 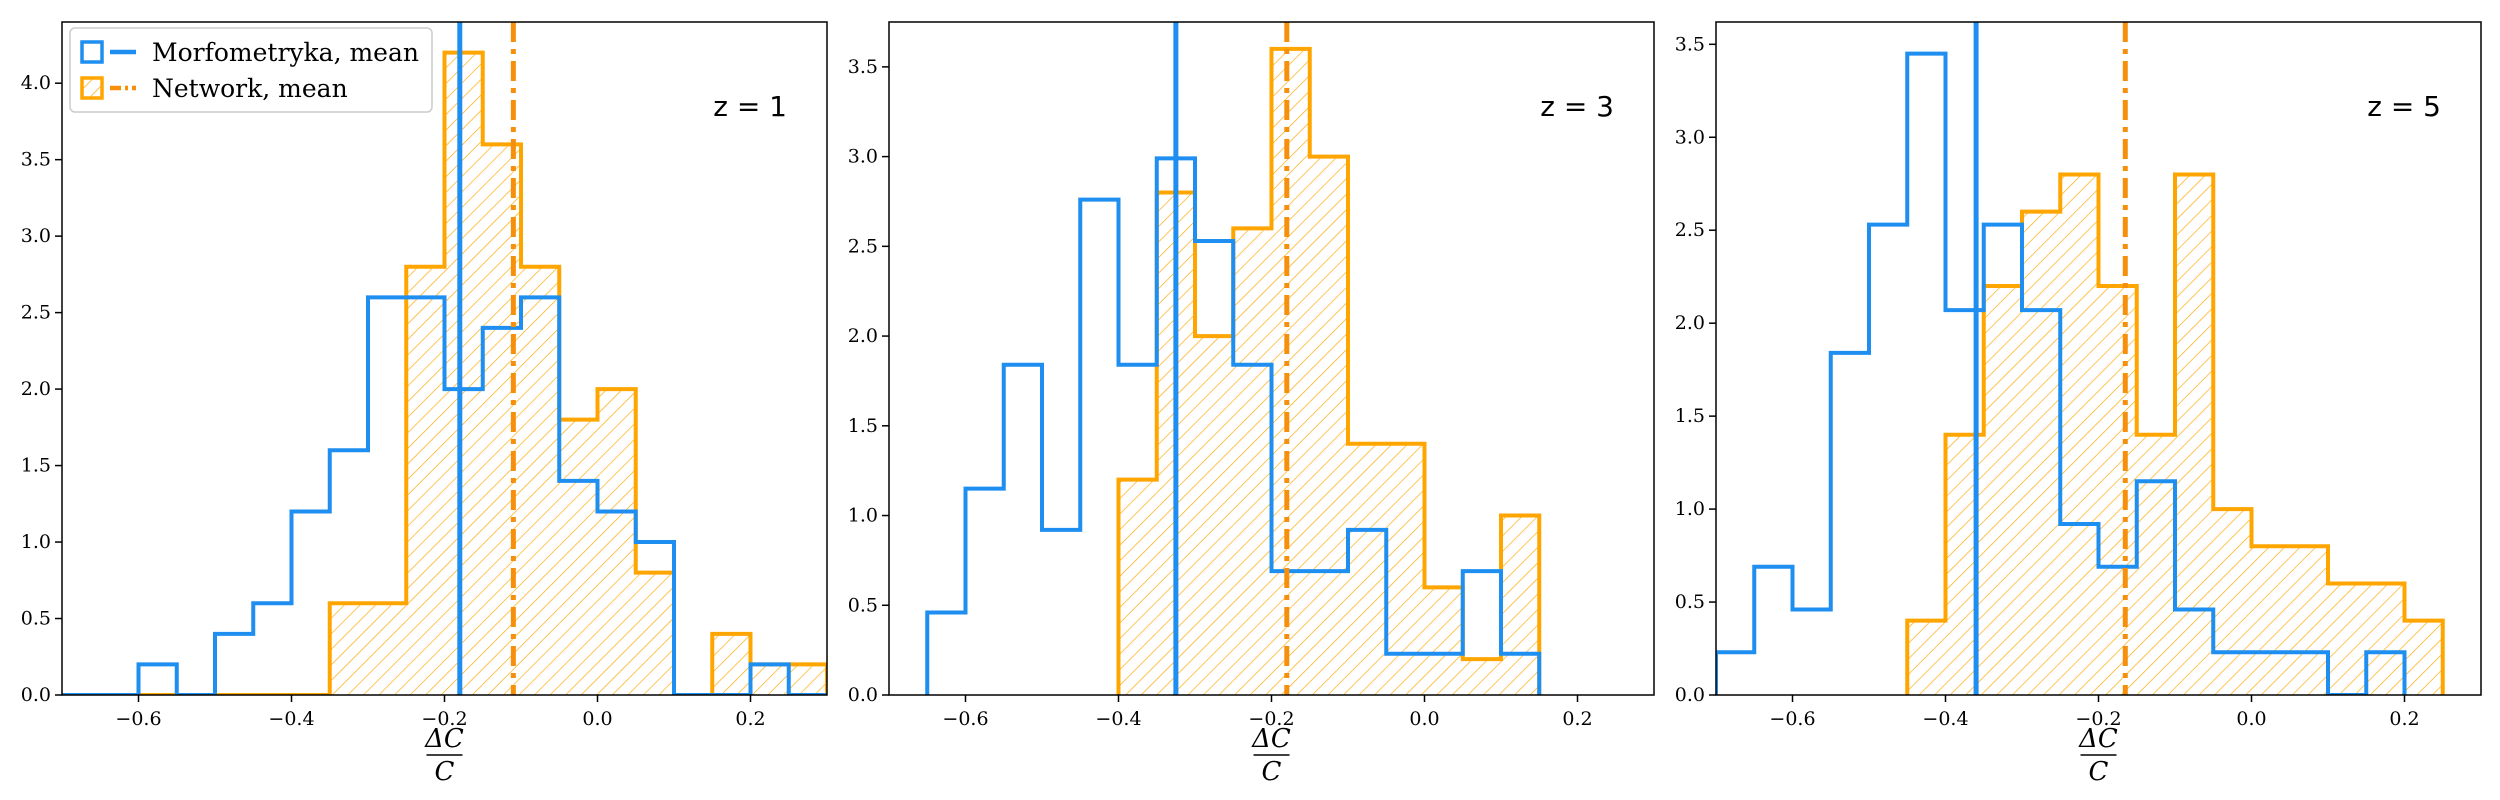 I want to click on legend-label: Morfometryka, mean, so click(x=285, y=52).